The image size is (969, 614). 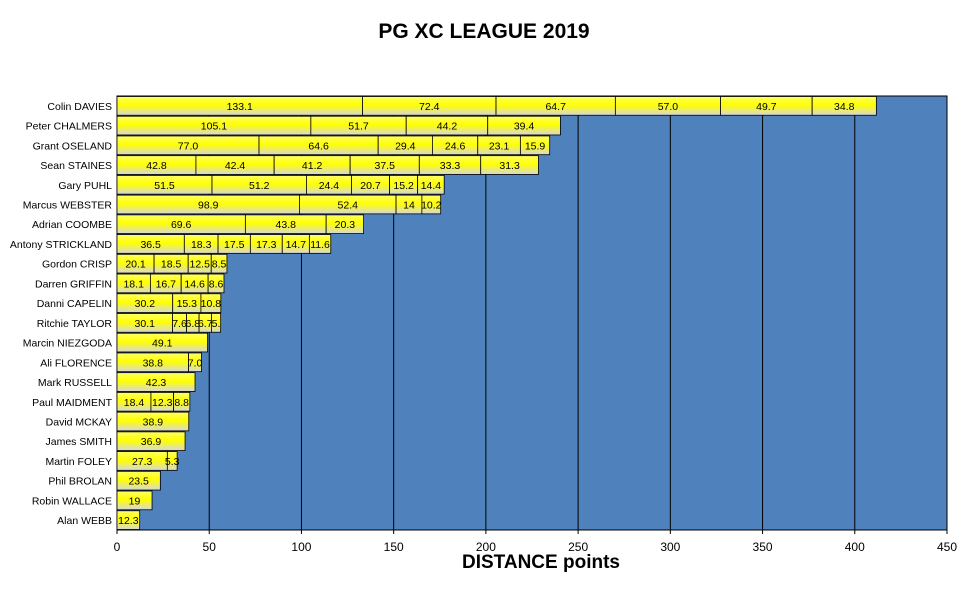 I want to click on data-label: 17.3, so click(x=266, y=245).